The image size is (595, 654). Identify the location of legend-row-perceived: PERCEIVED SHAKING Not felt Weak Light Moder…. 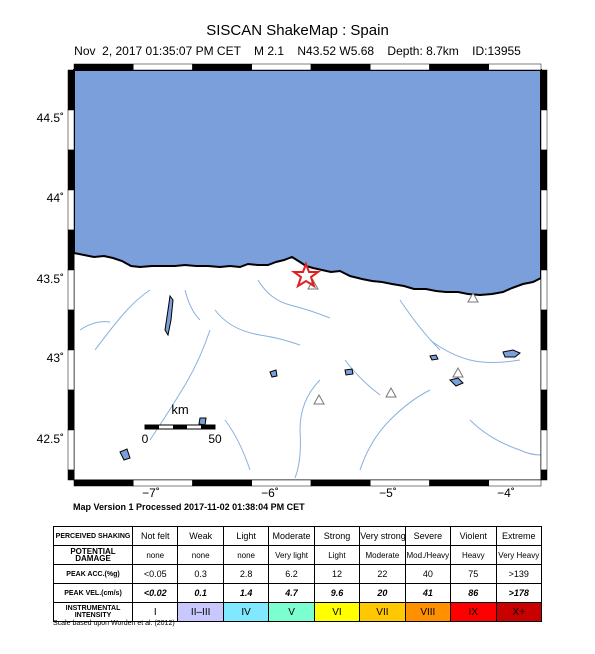
(297, 536).